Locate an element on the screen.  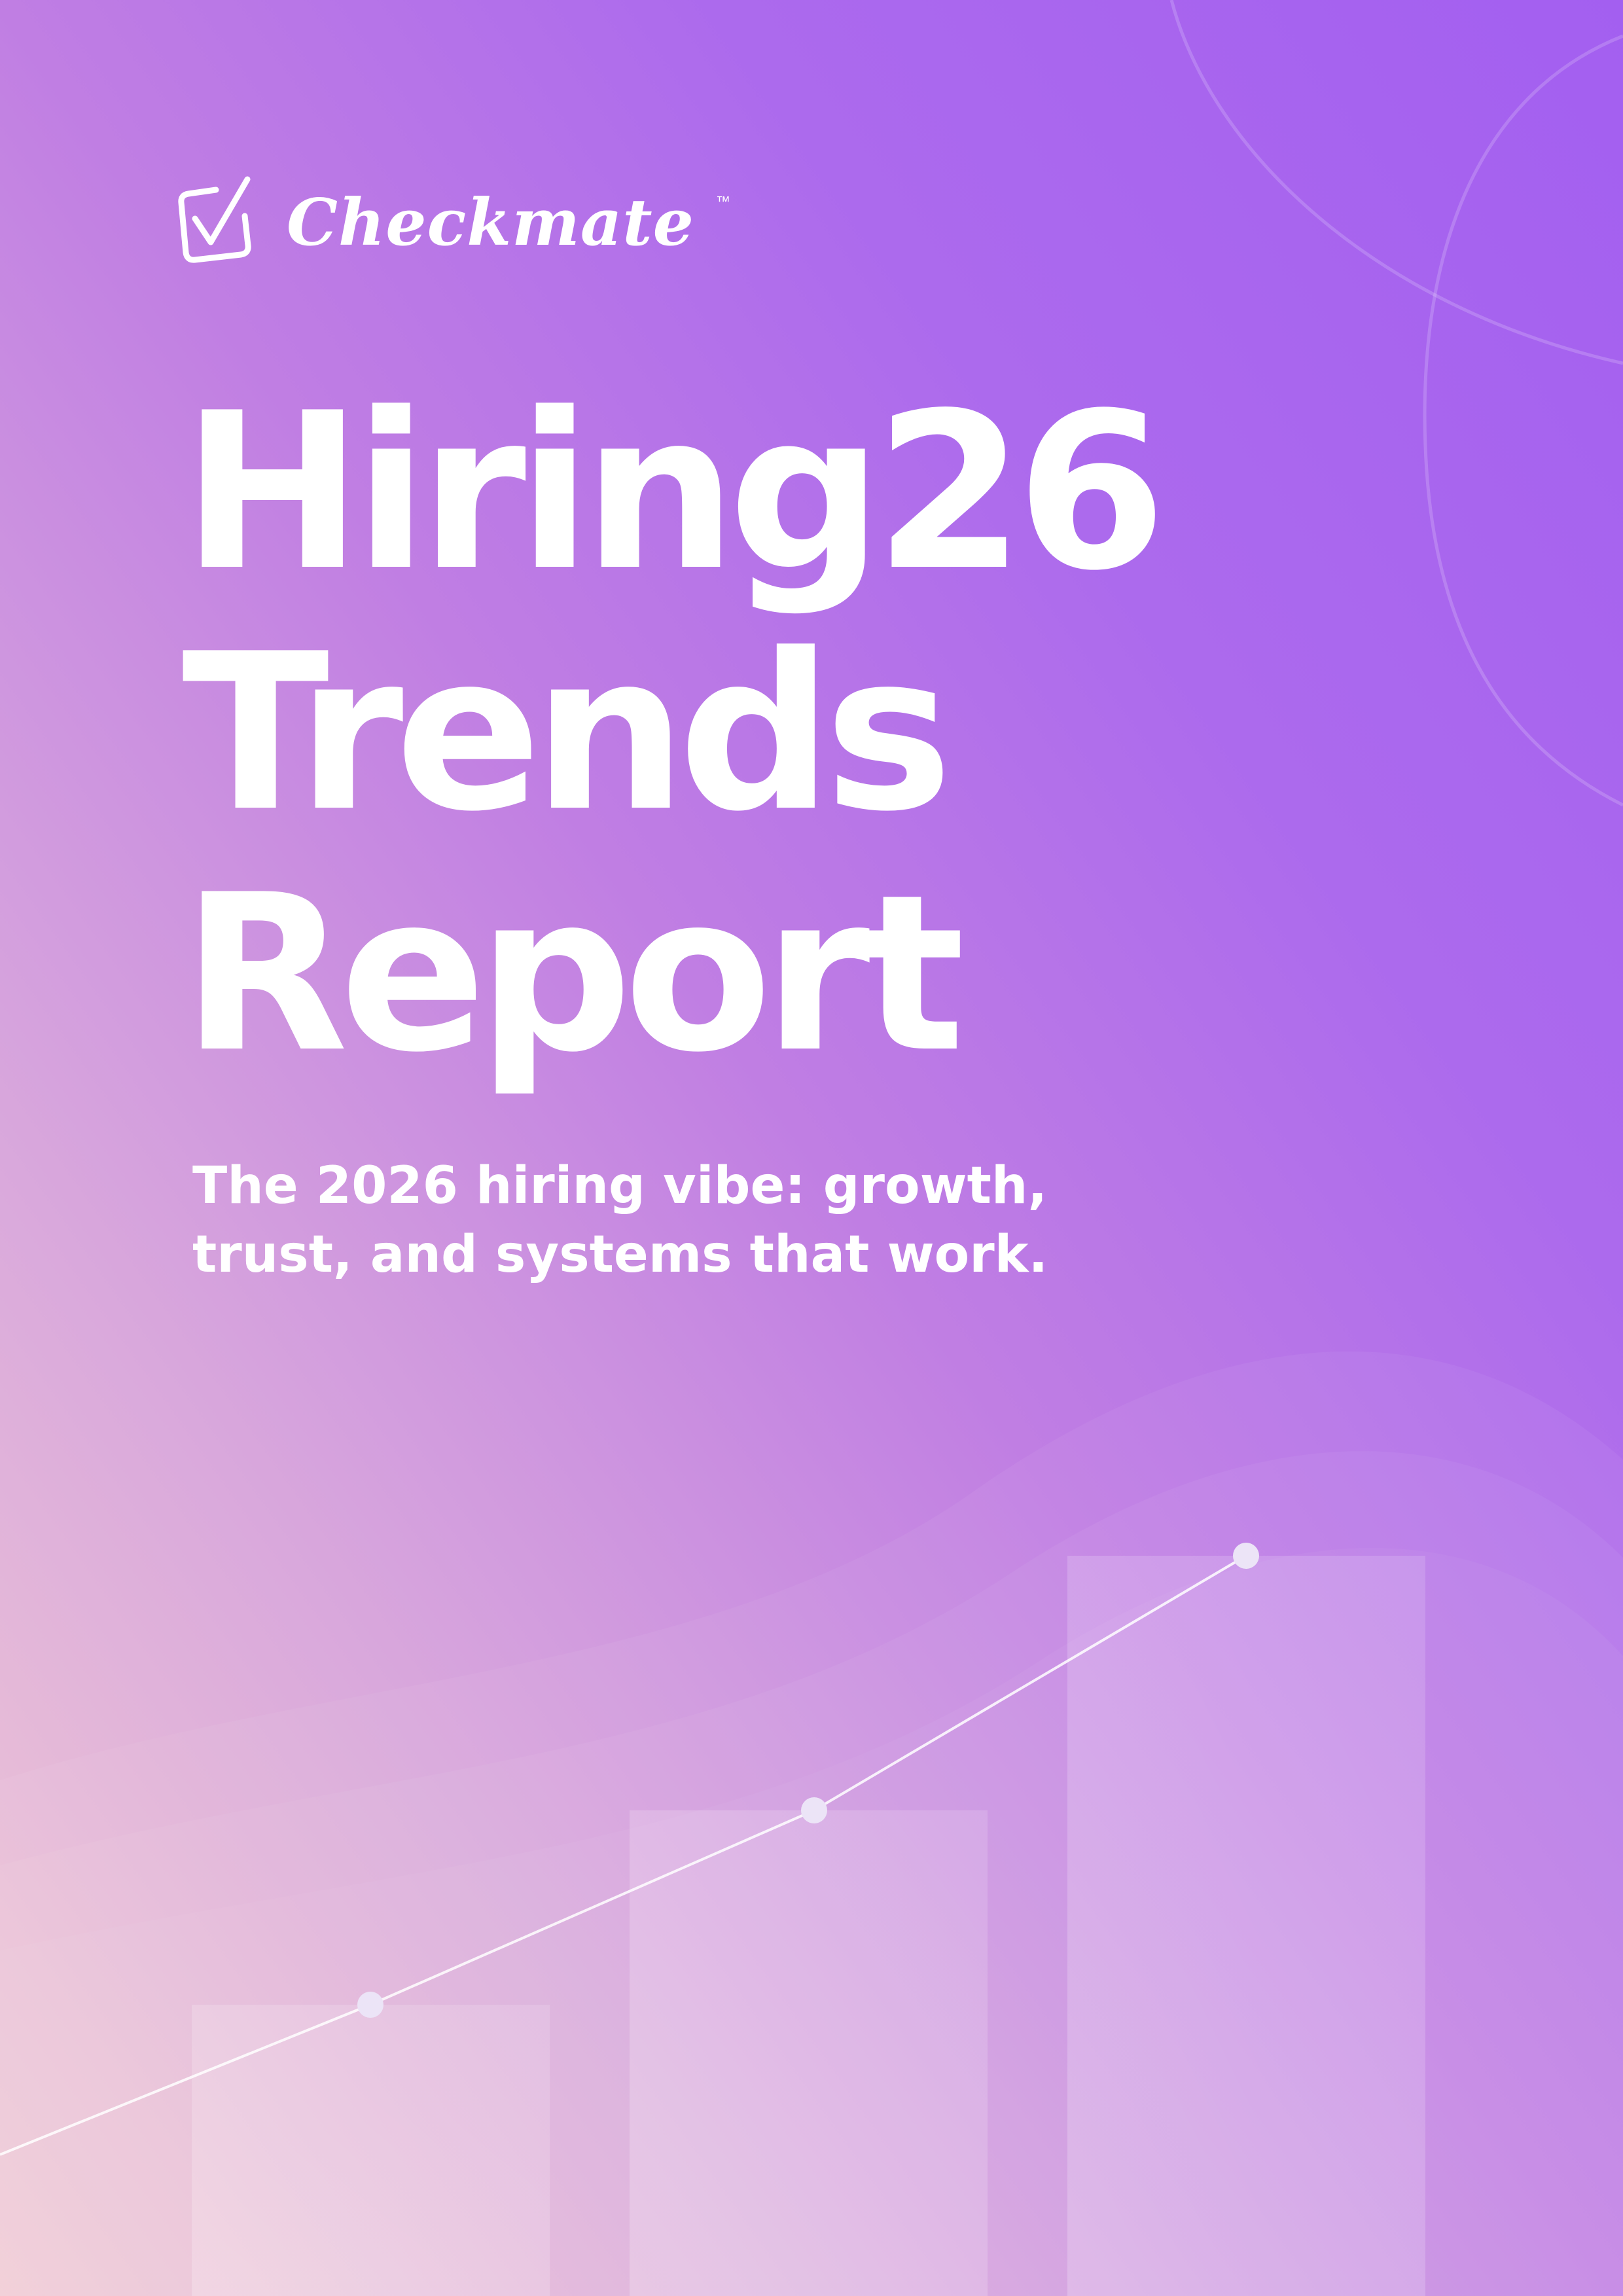
decor-arc-inner is located at coordinates (1523, 420).